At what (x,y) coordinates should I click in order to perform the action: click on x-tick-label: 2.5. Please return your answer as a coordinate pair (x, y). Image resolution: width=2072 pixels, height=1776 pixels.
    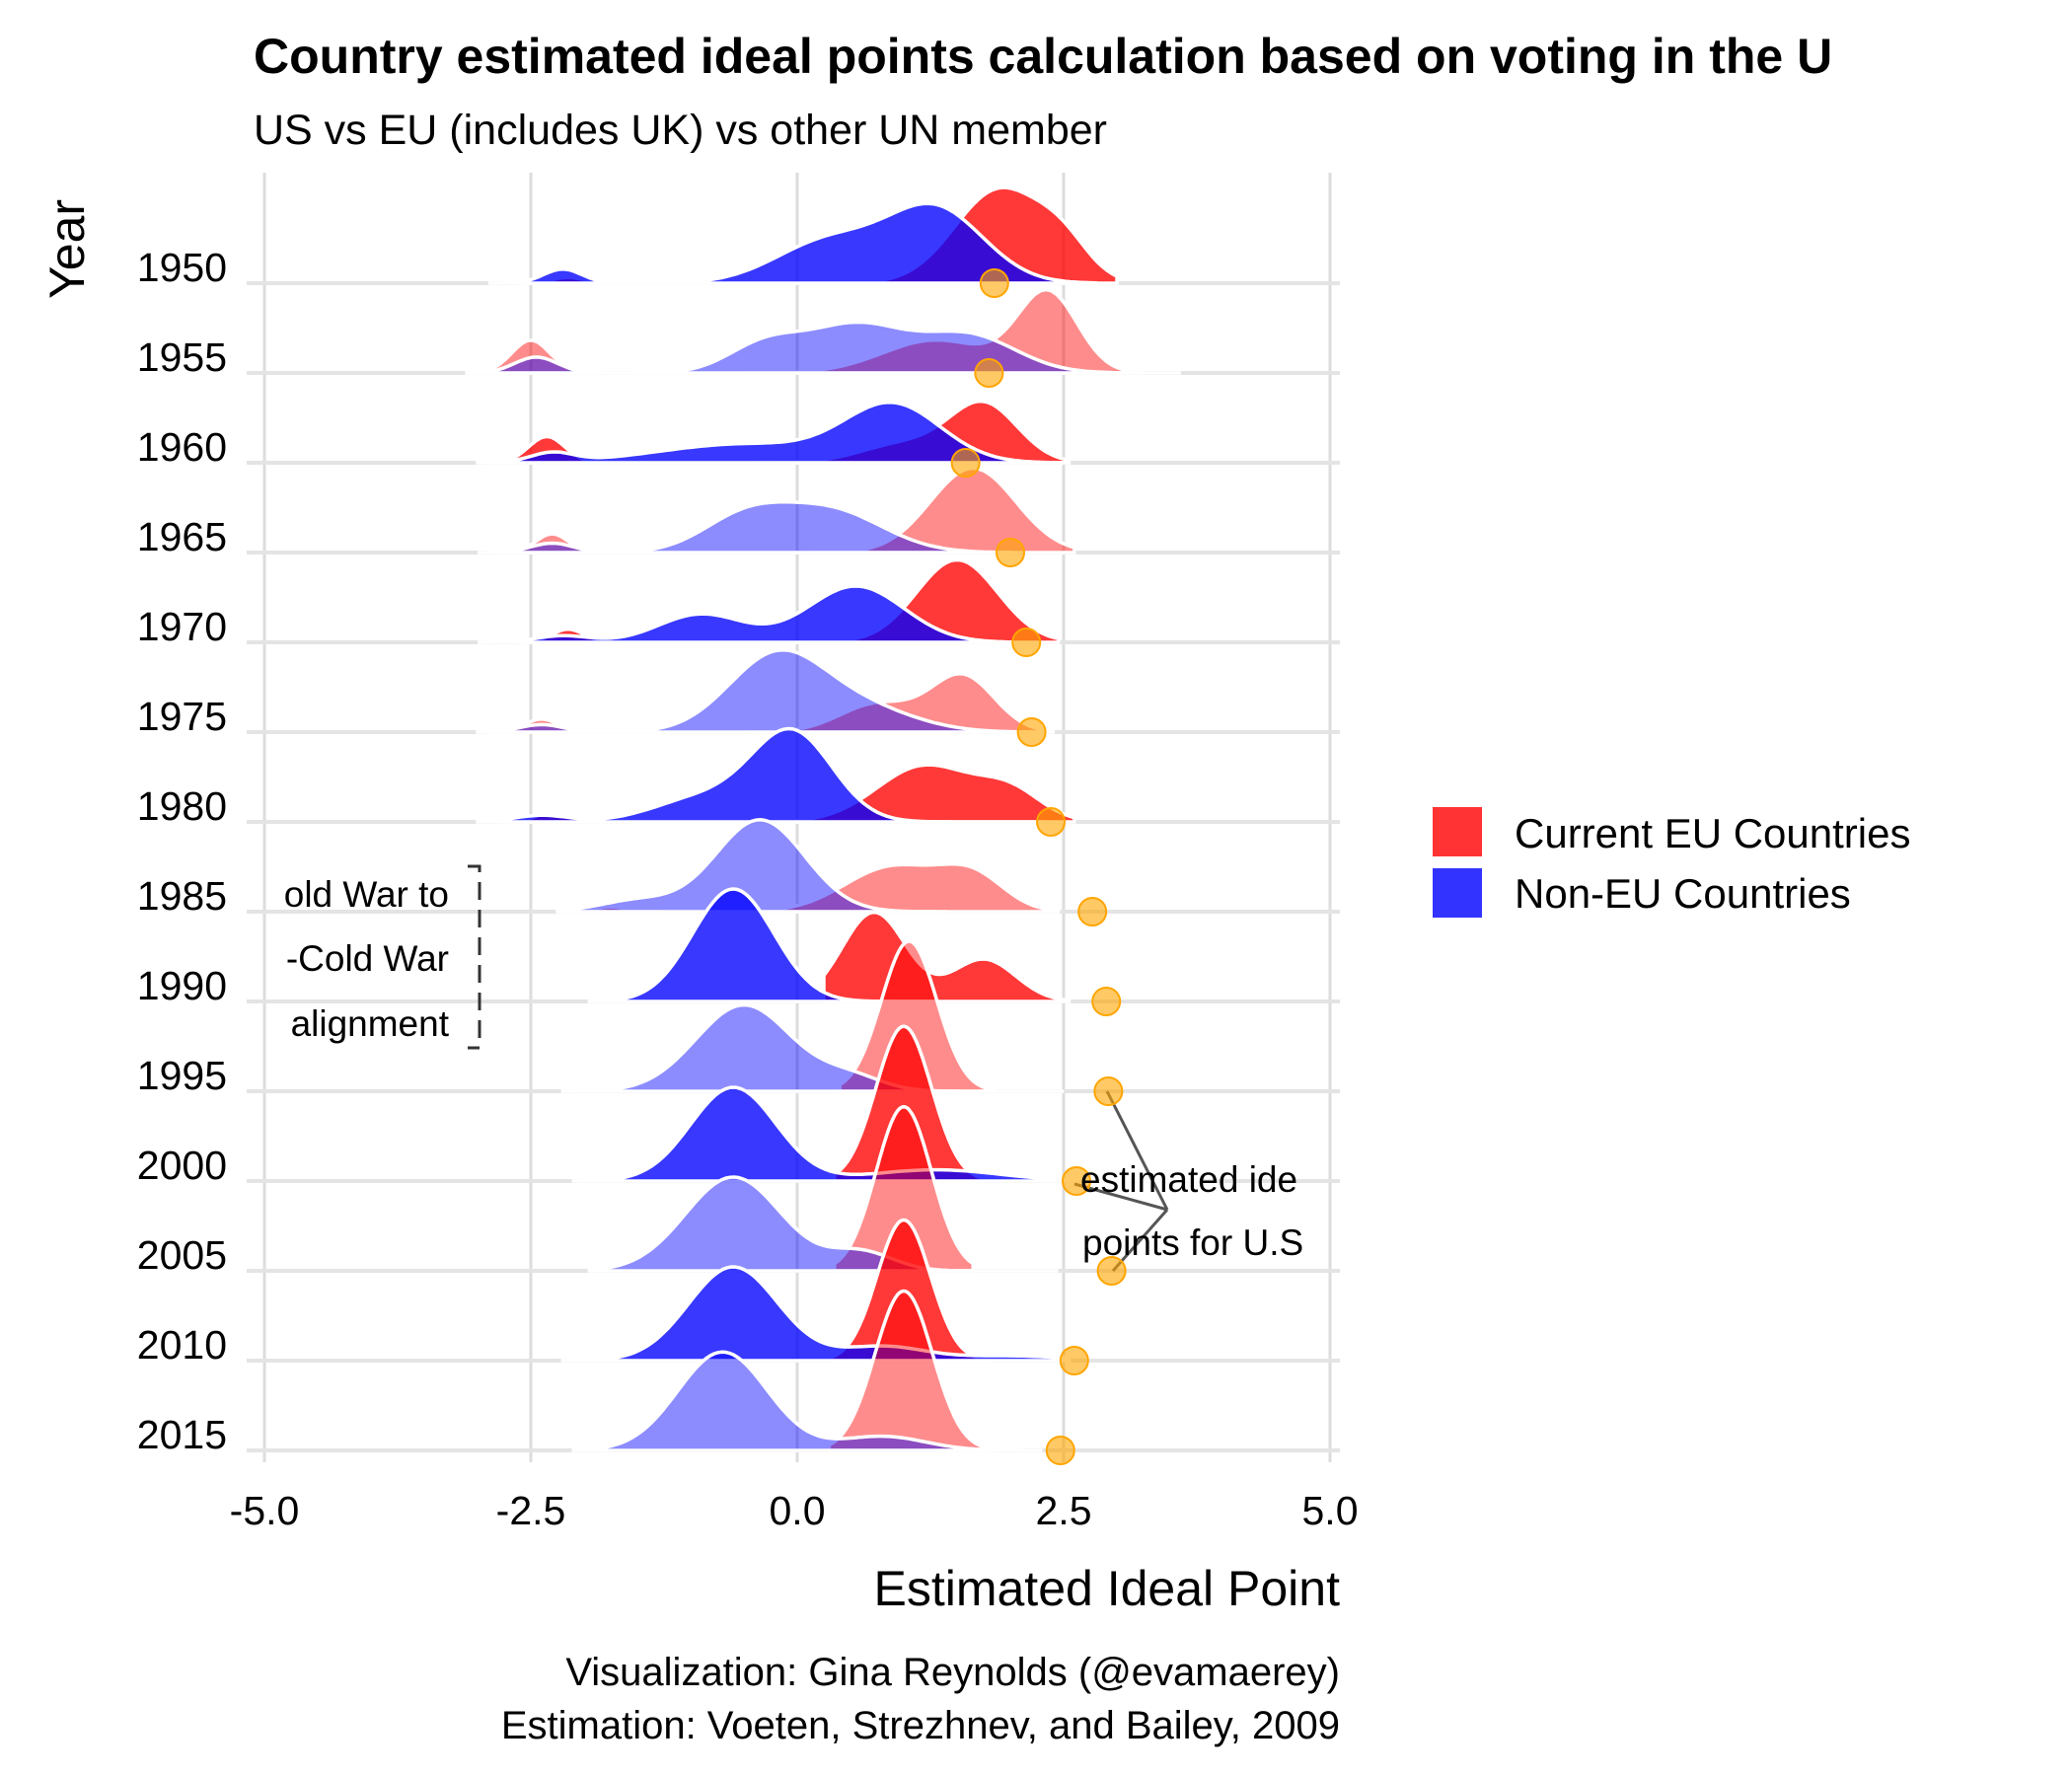
    Looking at the image, I should click on (1064, 1511).